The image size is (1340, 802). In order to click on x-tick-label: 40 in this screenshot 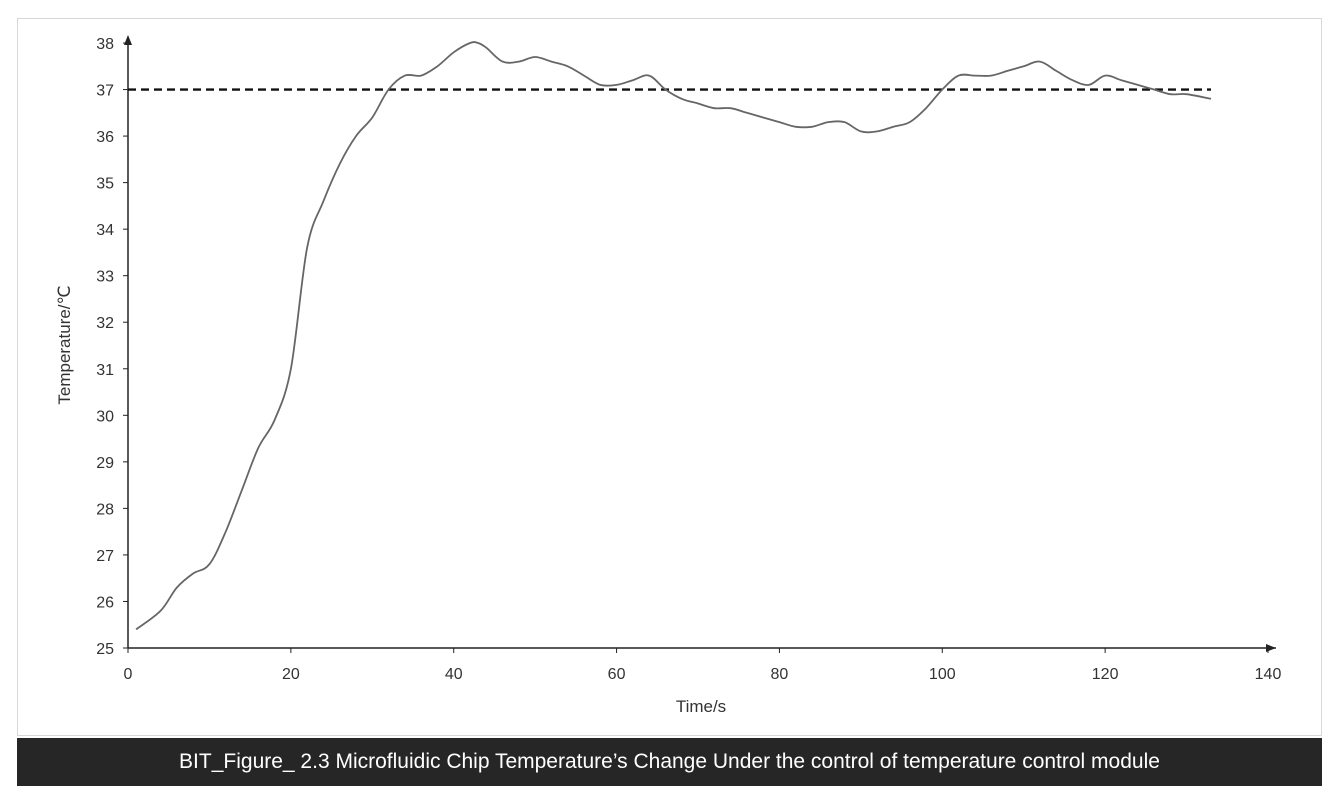, I will do `click(454, 674)`.